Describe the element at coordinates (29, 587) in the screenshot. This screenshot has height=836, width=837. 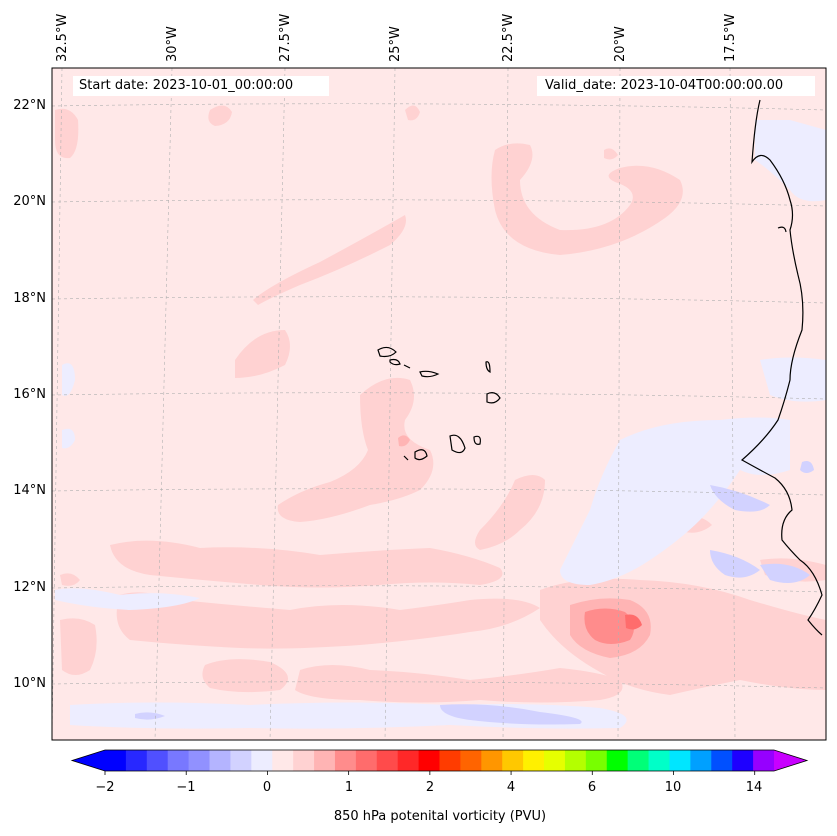
I see `lat-label: 12°N` at that location.